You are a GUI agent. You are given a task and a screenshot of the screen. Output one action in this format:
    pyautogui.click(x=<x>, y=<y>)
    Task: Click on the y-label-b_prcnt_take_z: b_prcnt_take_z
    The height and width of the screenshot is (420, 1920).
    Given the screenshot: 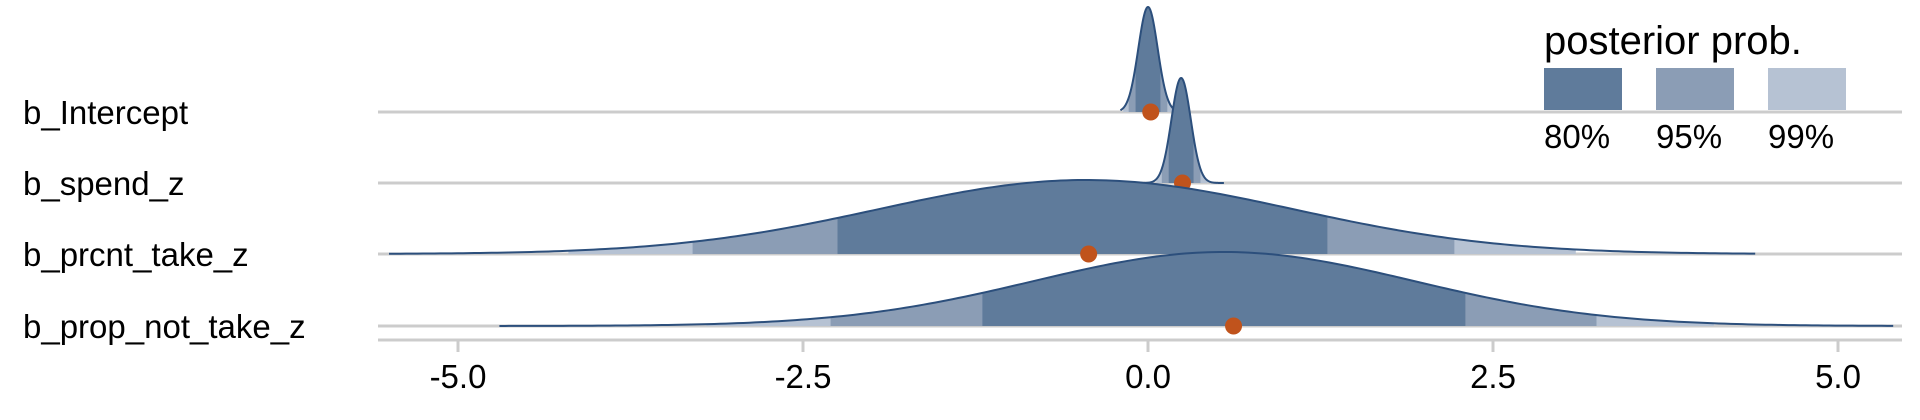 What is the action you would take?
    pyautogui.click(x=136, y=254)
    